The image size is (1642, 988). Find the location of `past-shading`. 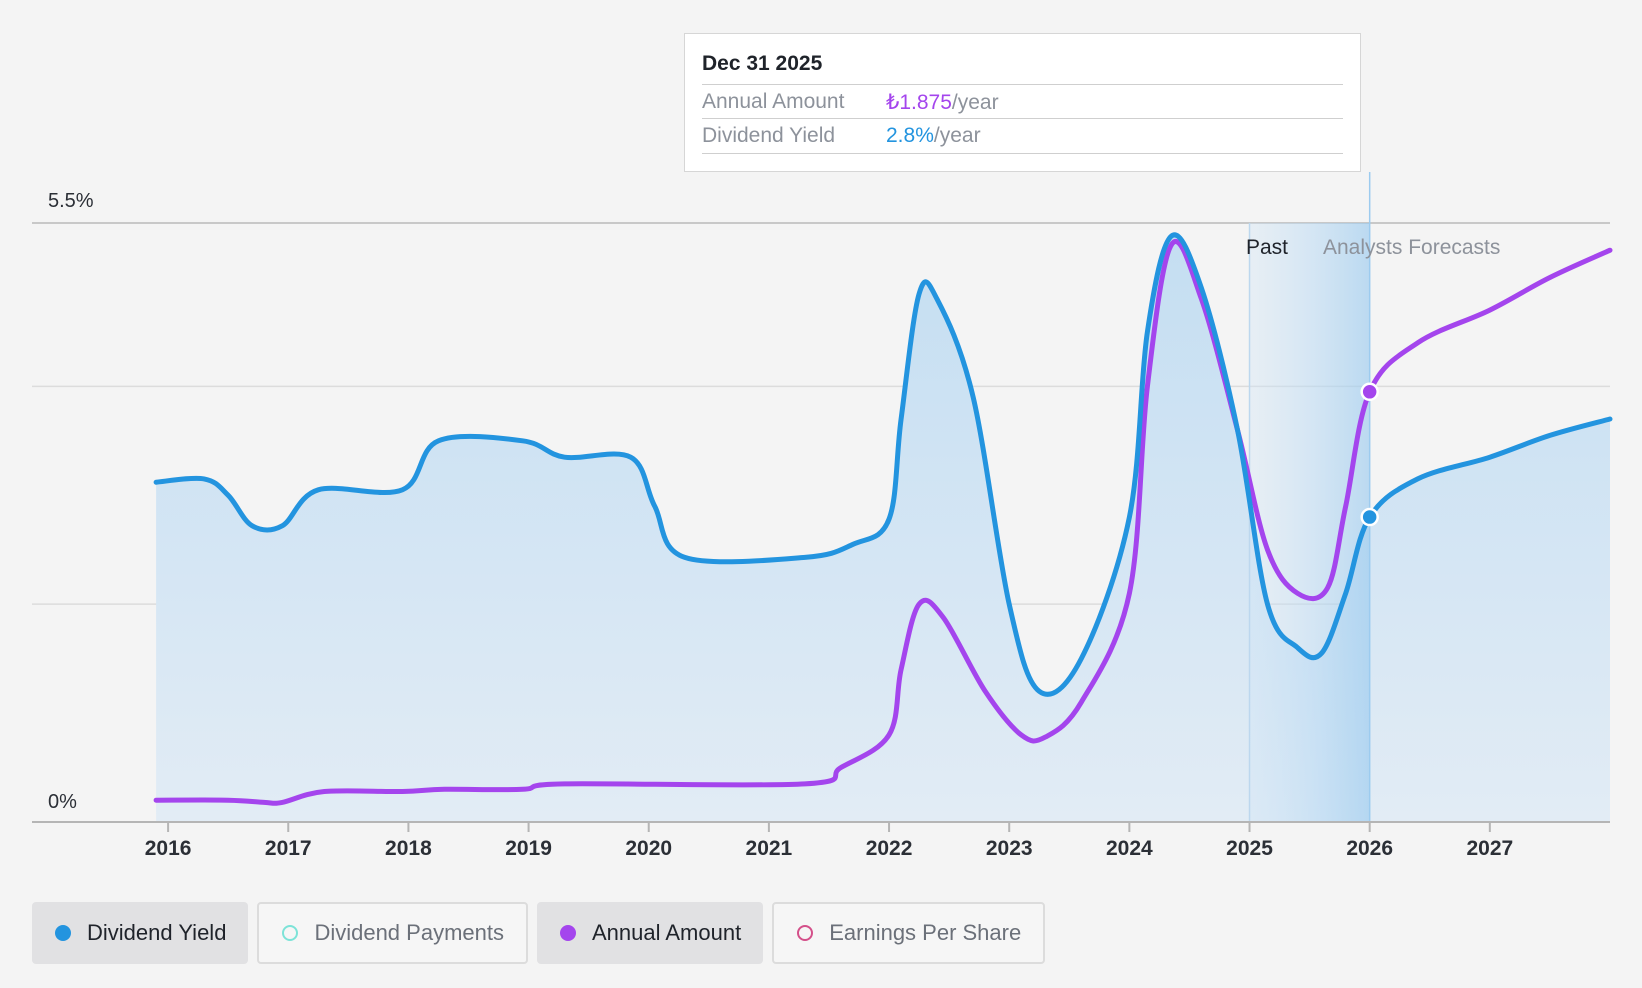

past-shading is located at coordinates (1309, 522).